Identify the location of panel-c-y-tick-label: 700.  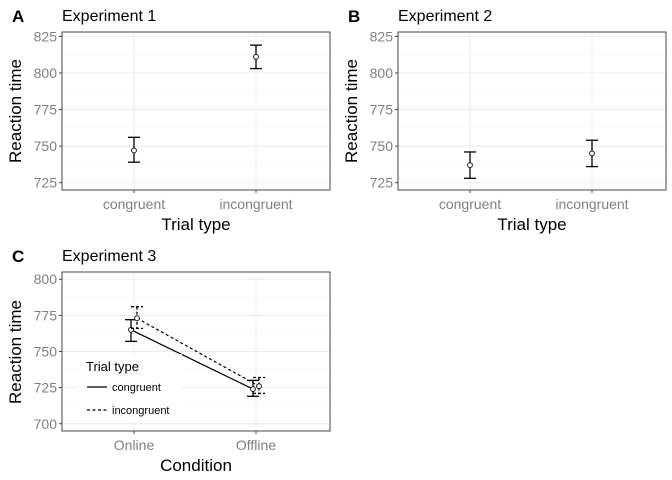
(46, 424).